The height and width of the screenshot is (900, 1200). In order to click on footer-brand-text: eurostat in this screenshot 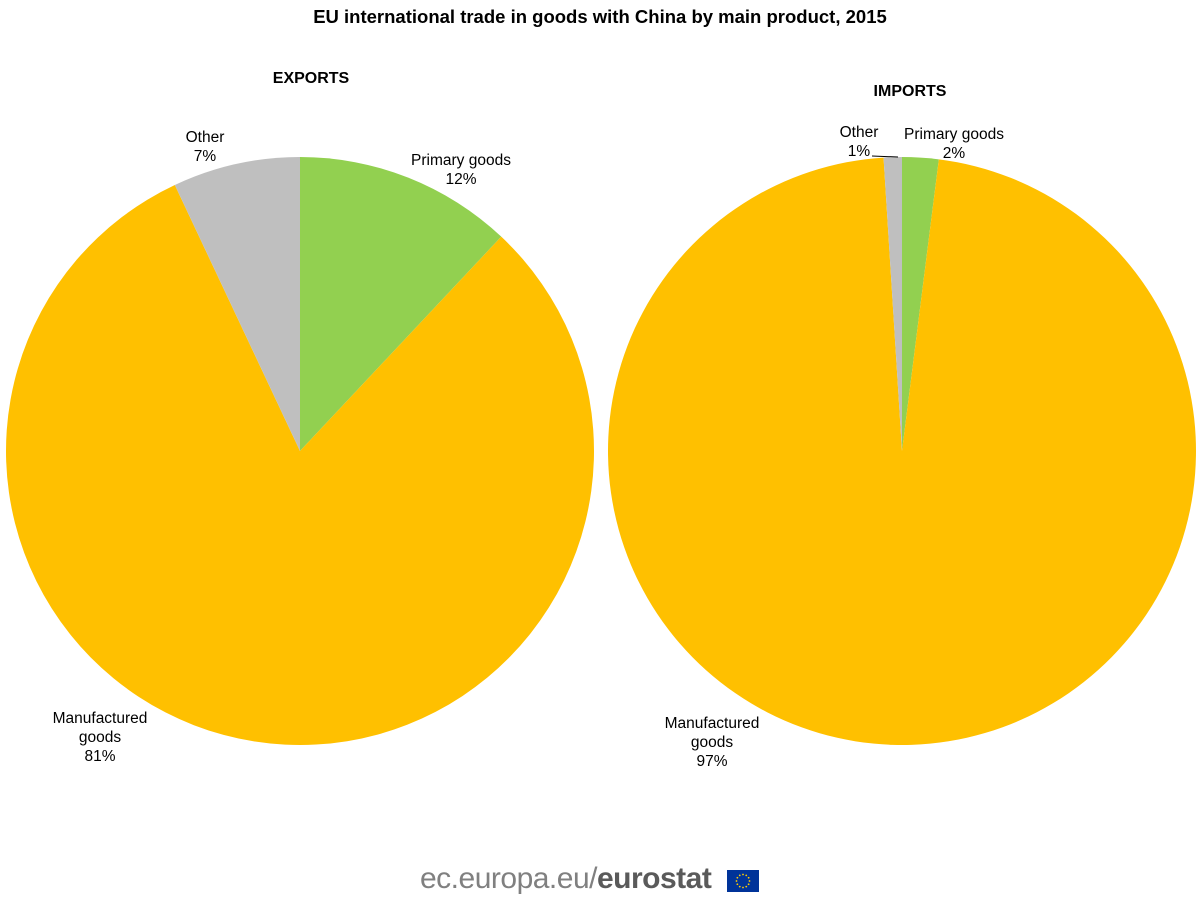, I will do `click(654, 878)`.